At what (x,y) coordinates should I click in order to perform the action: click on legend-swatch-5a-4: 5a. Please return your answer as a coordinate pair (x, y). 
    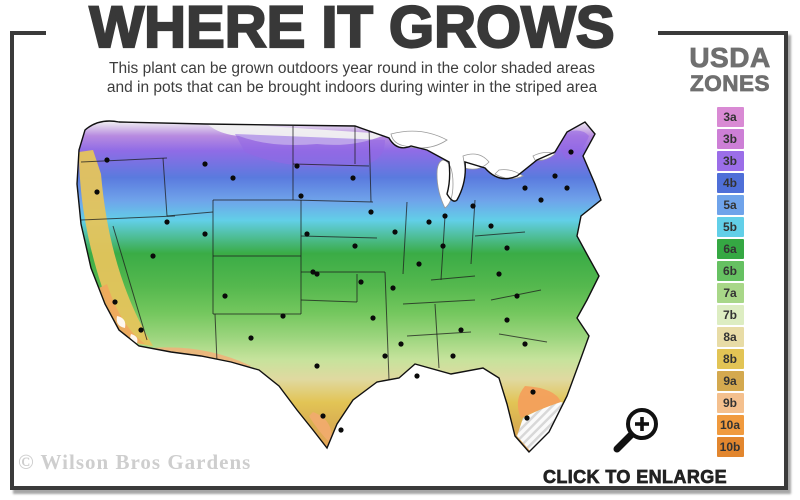
    Looking at the image, I should click on (730, 204).